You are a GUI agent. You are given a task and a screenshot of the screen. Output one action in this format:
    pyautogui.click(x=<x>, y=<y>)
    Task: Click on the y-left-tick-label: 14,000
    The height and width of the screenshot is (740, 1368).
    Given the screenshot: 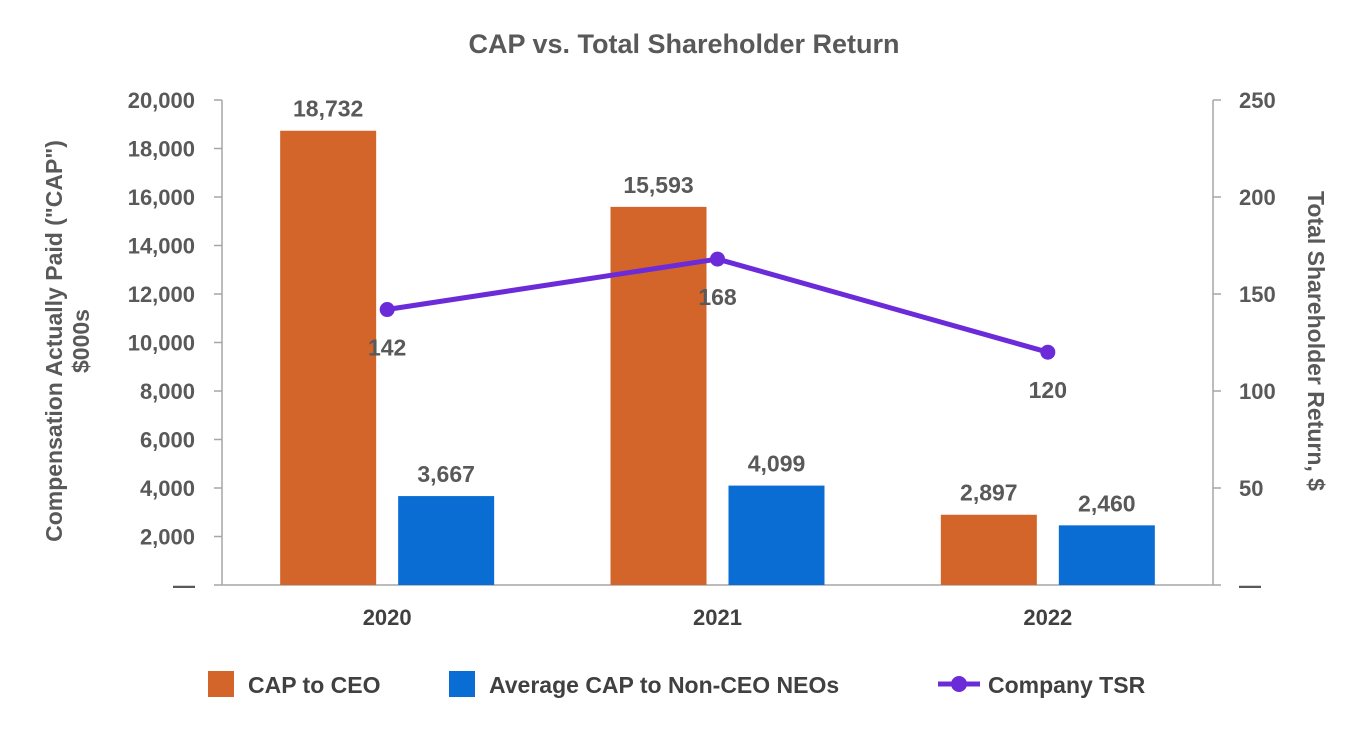 What is the action you would take?
    pyautogui.click(x=161, y=246)
    